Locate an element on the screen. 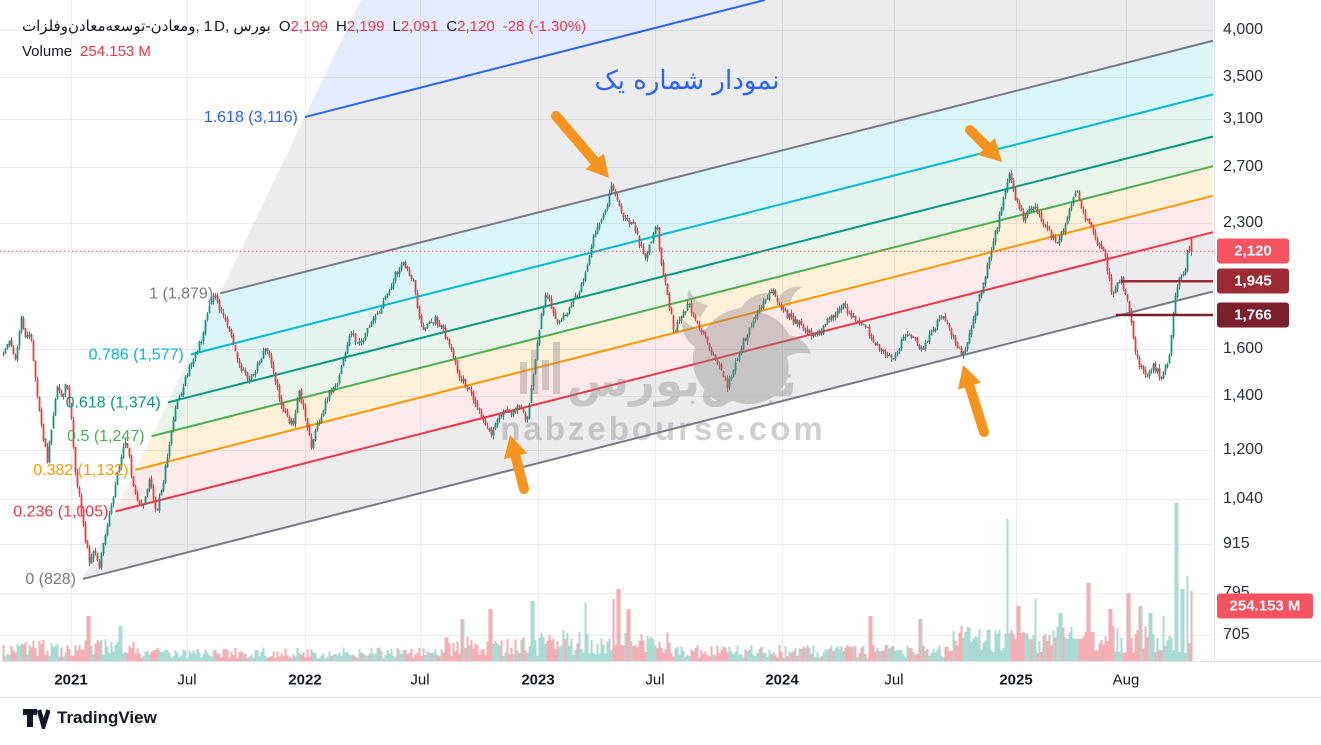  fib-level-label: 0.382 (1,132) is located at coordinates (80, 470).